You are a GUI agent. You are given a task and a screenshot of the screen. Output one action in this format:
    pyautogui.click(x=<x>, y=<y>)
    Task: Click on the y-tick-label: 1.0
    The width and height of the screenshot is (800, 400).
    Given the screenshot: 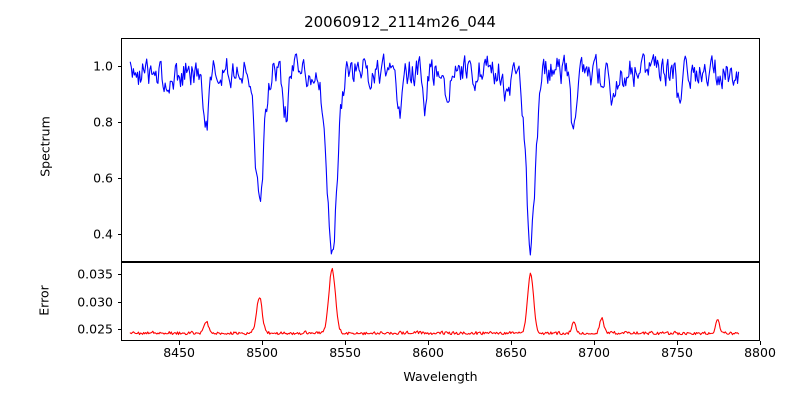 What is the action you would take?
    pyautogui.click(x=103, y=66)
    